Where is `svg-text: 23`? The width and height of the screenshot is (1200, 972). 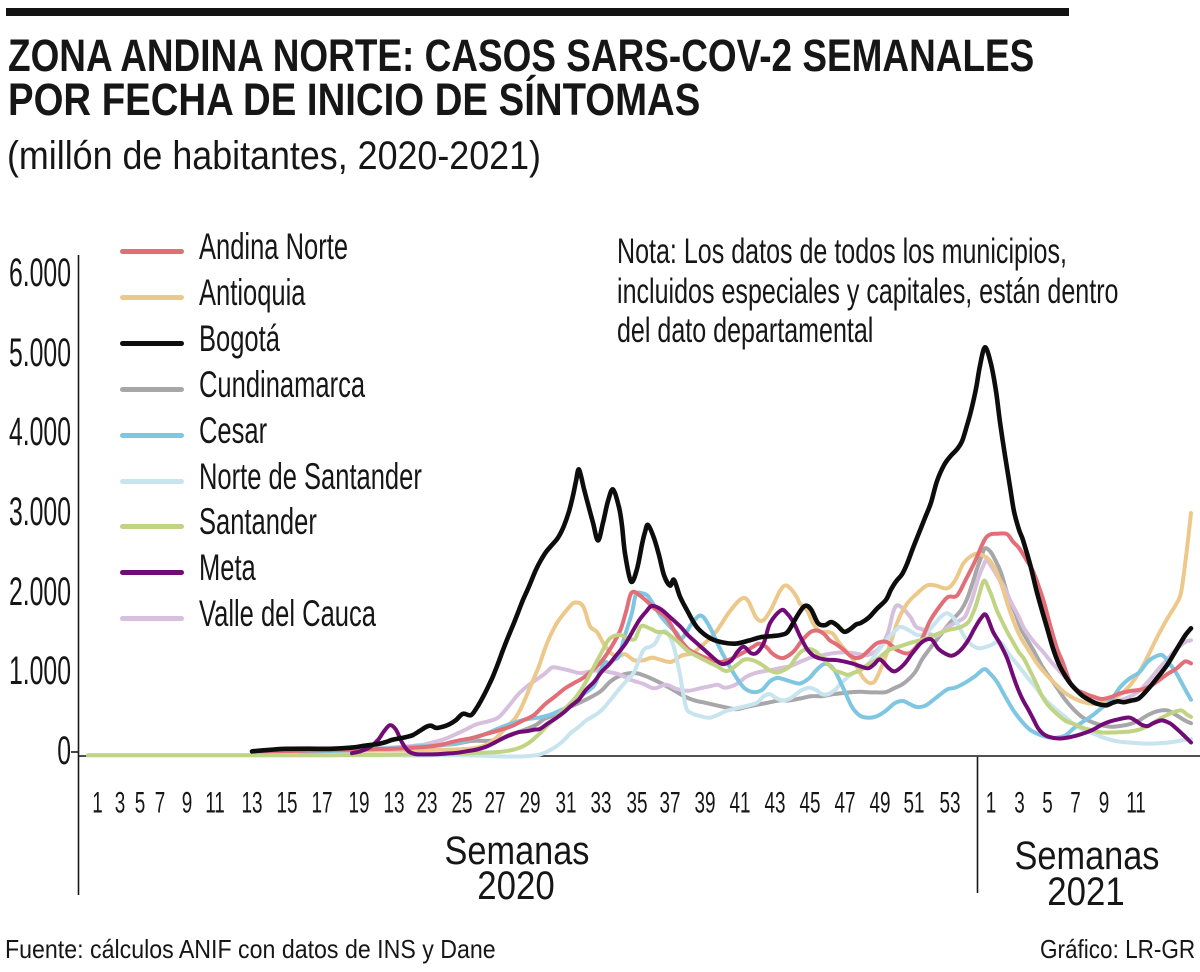
svg-text: 23 is located at coordinates (426, 803).